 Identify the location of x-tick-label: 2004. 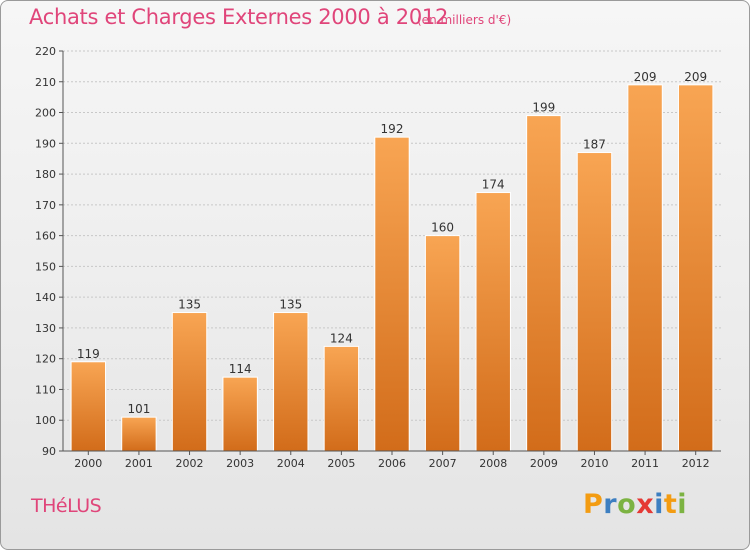
(291, 463).